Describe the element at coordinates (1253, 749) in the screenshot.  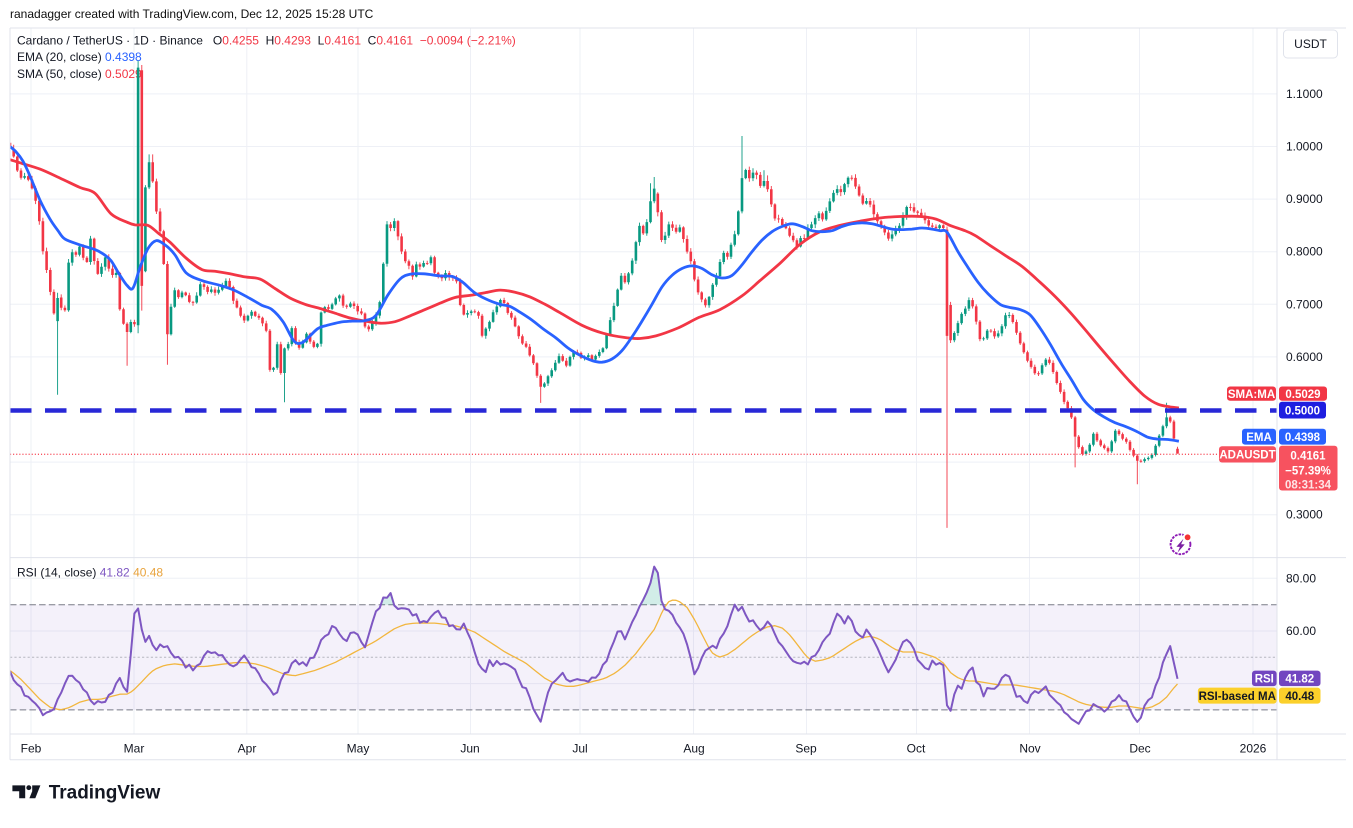
I see `svg-text: 2026` at that location.